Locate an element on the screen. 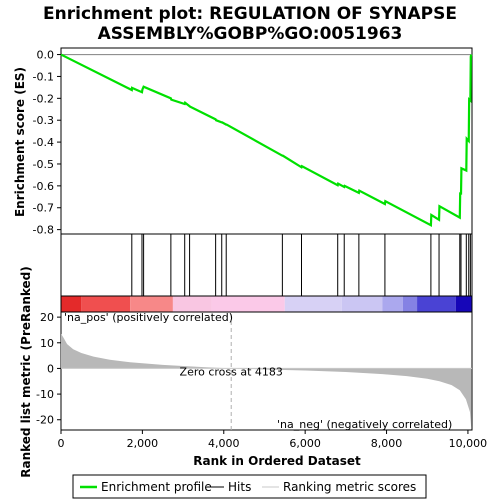 The width and height of the screenshot is (500, 504). metric-y-tick-label: 0 is located at coordinates (50, 368).